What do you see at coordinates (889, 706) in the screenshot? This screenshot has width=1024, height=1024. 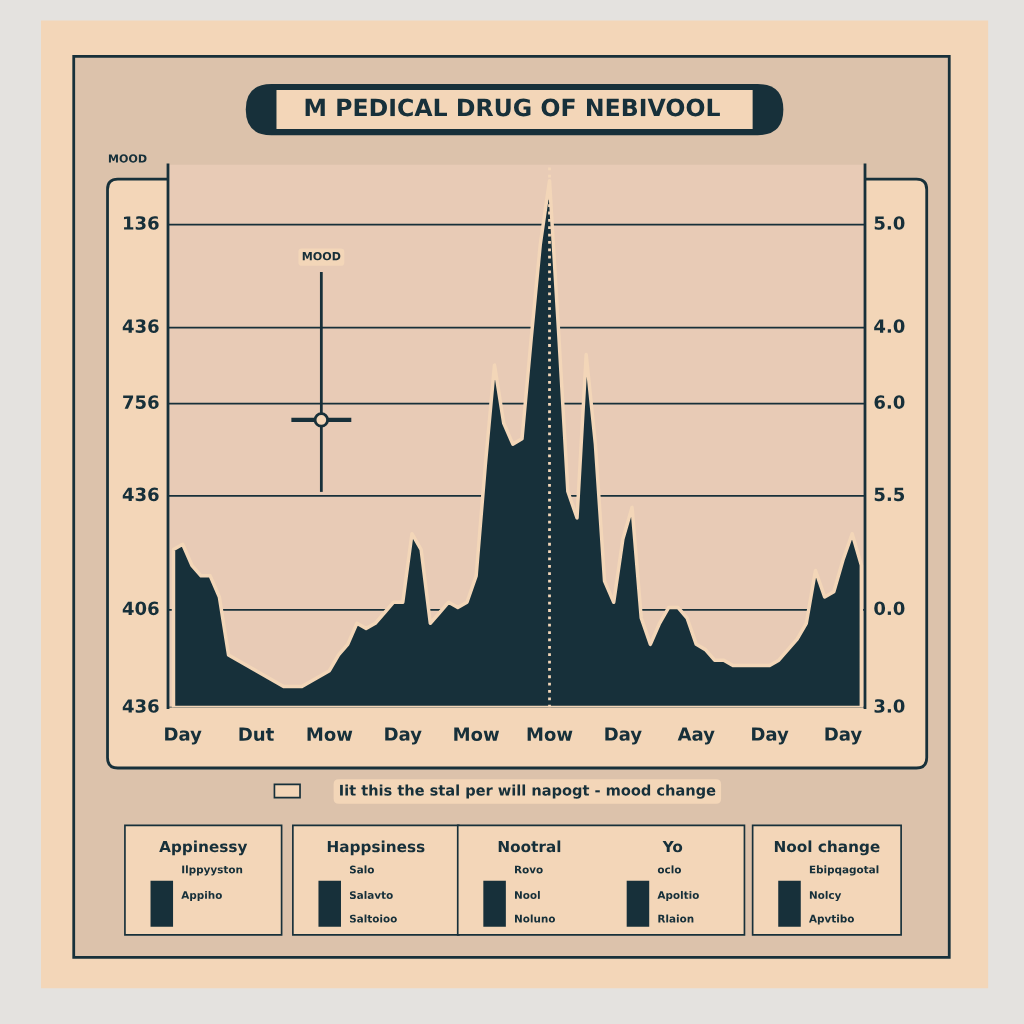 I see `text: 3.0` at bounding box center [889, 706].